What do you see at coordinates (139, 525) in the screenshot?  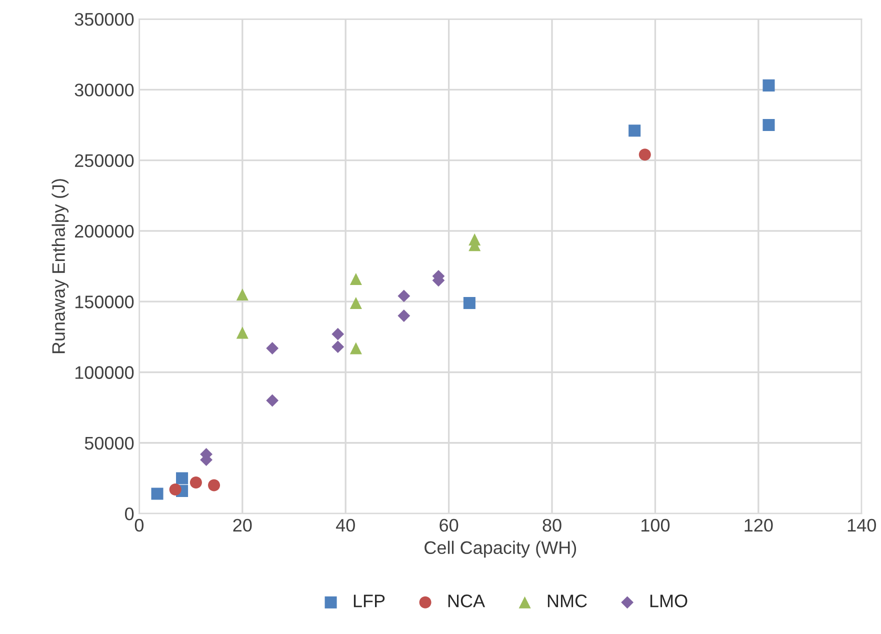 I see `x-tick-label: 0` at bounding box center [139, 525].